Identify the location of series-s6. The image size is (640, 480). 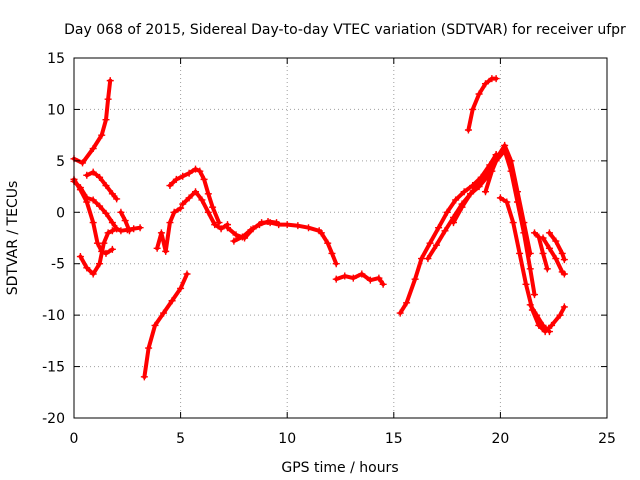
(125, 221).